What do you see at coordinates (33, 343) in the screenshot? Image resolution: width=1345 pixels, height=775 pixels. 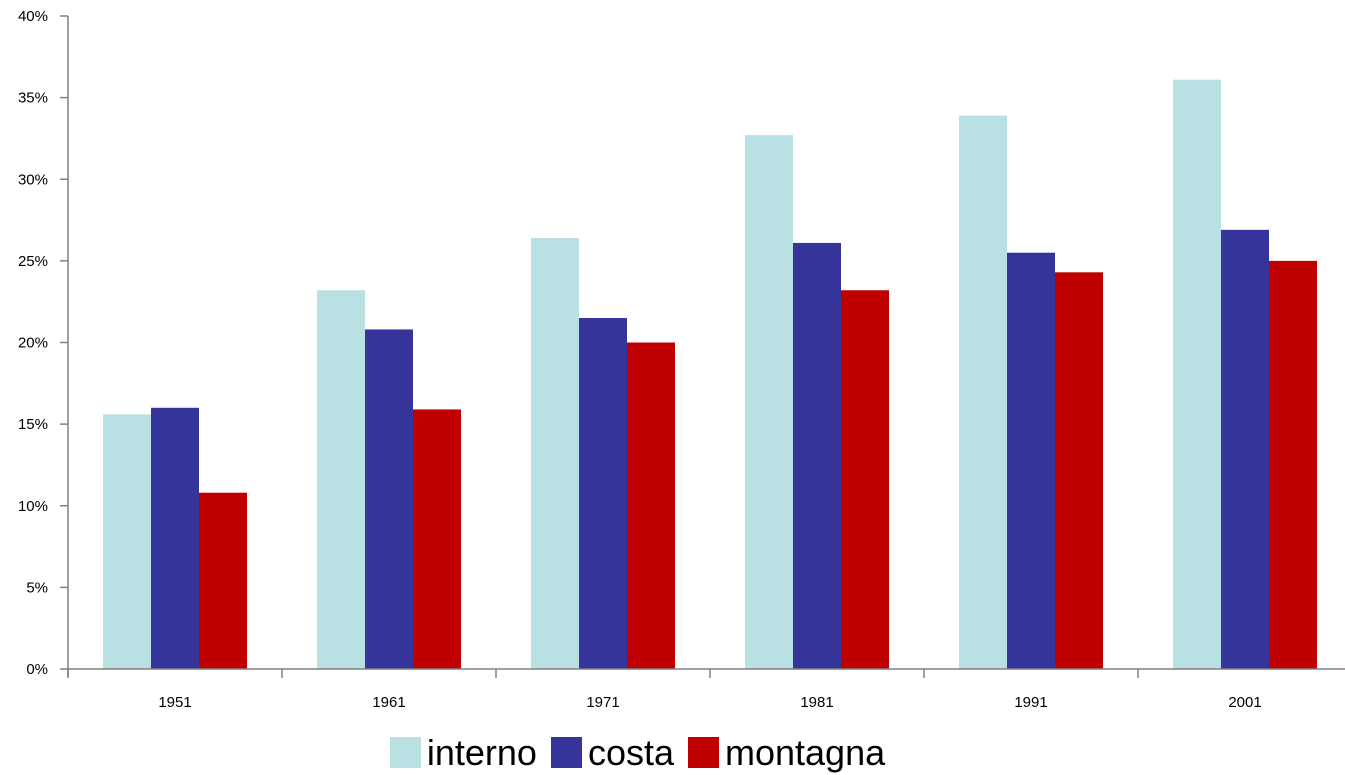 I see `y-tick-label: 20%` at bounding box center [33, 343].